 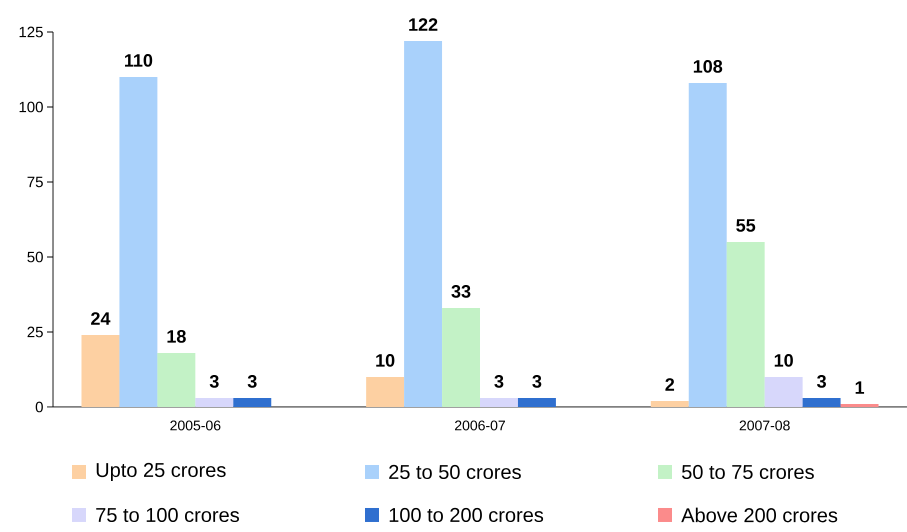 What do you see at coordinates (669, 384) in the screenshot?
I see `data-label: 2` at bounding box center [669, 384].